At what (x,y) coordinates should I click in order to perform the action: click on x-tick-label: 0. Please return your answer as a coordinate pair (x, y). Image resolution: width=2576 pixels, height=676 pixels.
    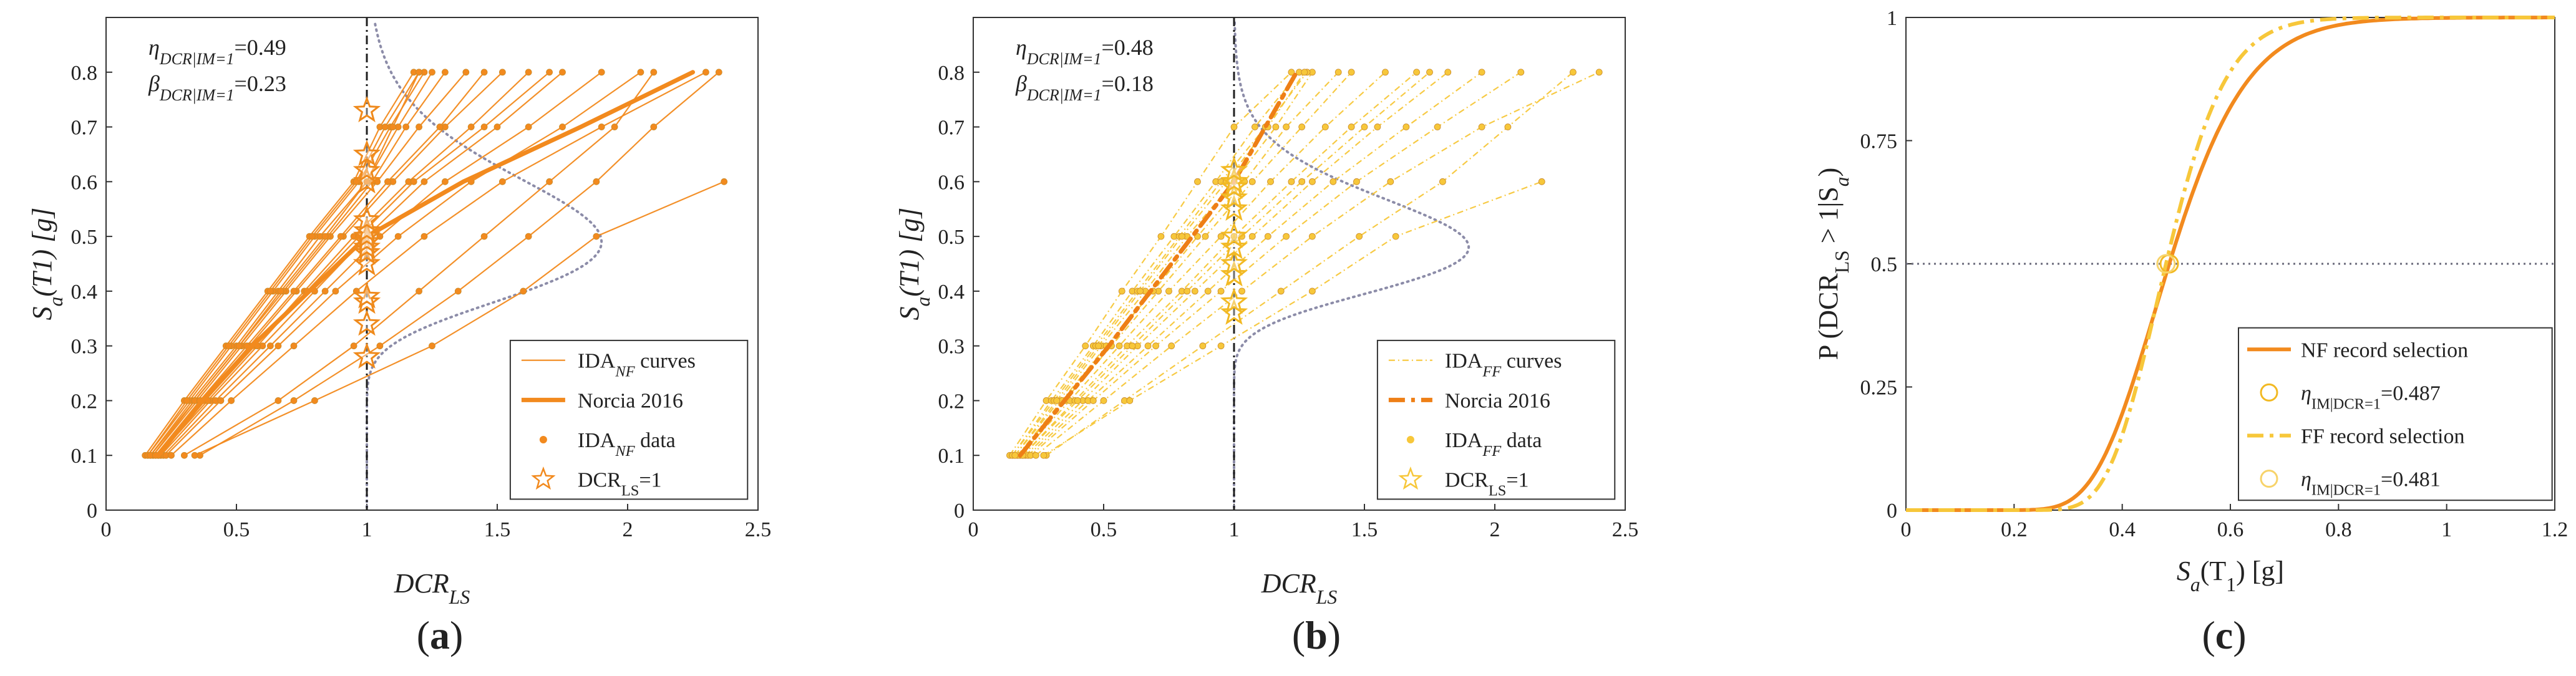
    Looking at the image, I should click on (1907, 529).